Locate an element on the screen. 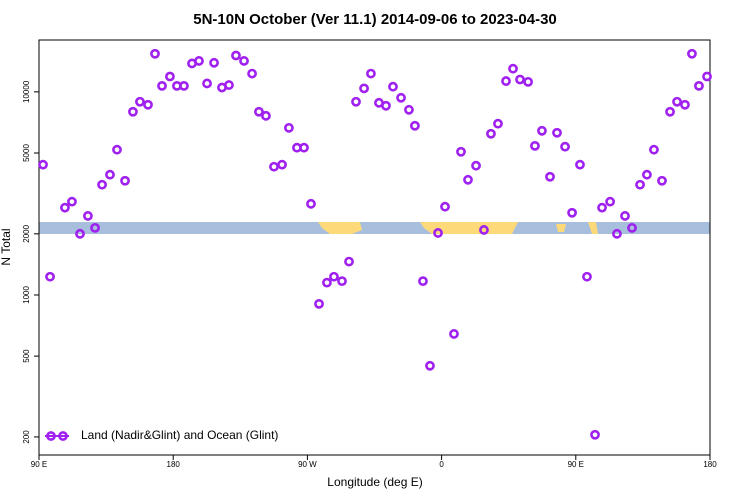 The image size is (750, 500). y-tick-label: 2000 is located at coordinates (26, 233).